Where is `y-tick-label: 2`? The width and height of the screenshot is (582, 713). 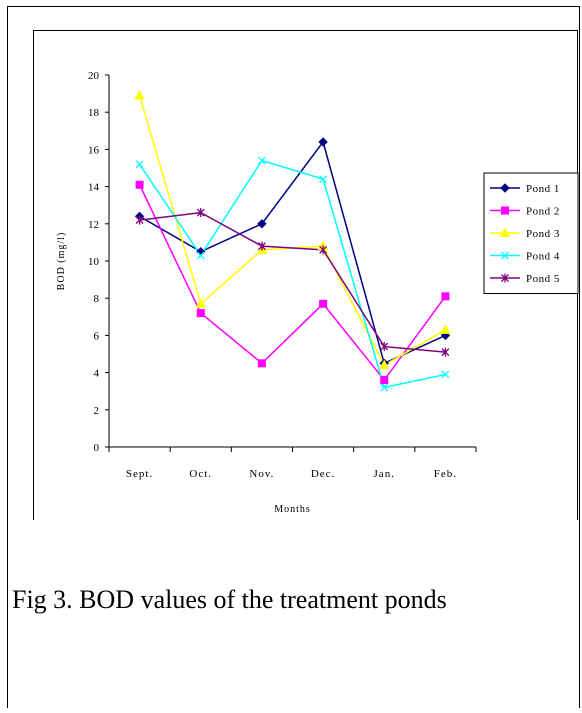 y-tick-label: 2 is located at coordinates (97, 411).